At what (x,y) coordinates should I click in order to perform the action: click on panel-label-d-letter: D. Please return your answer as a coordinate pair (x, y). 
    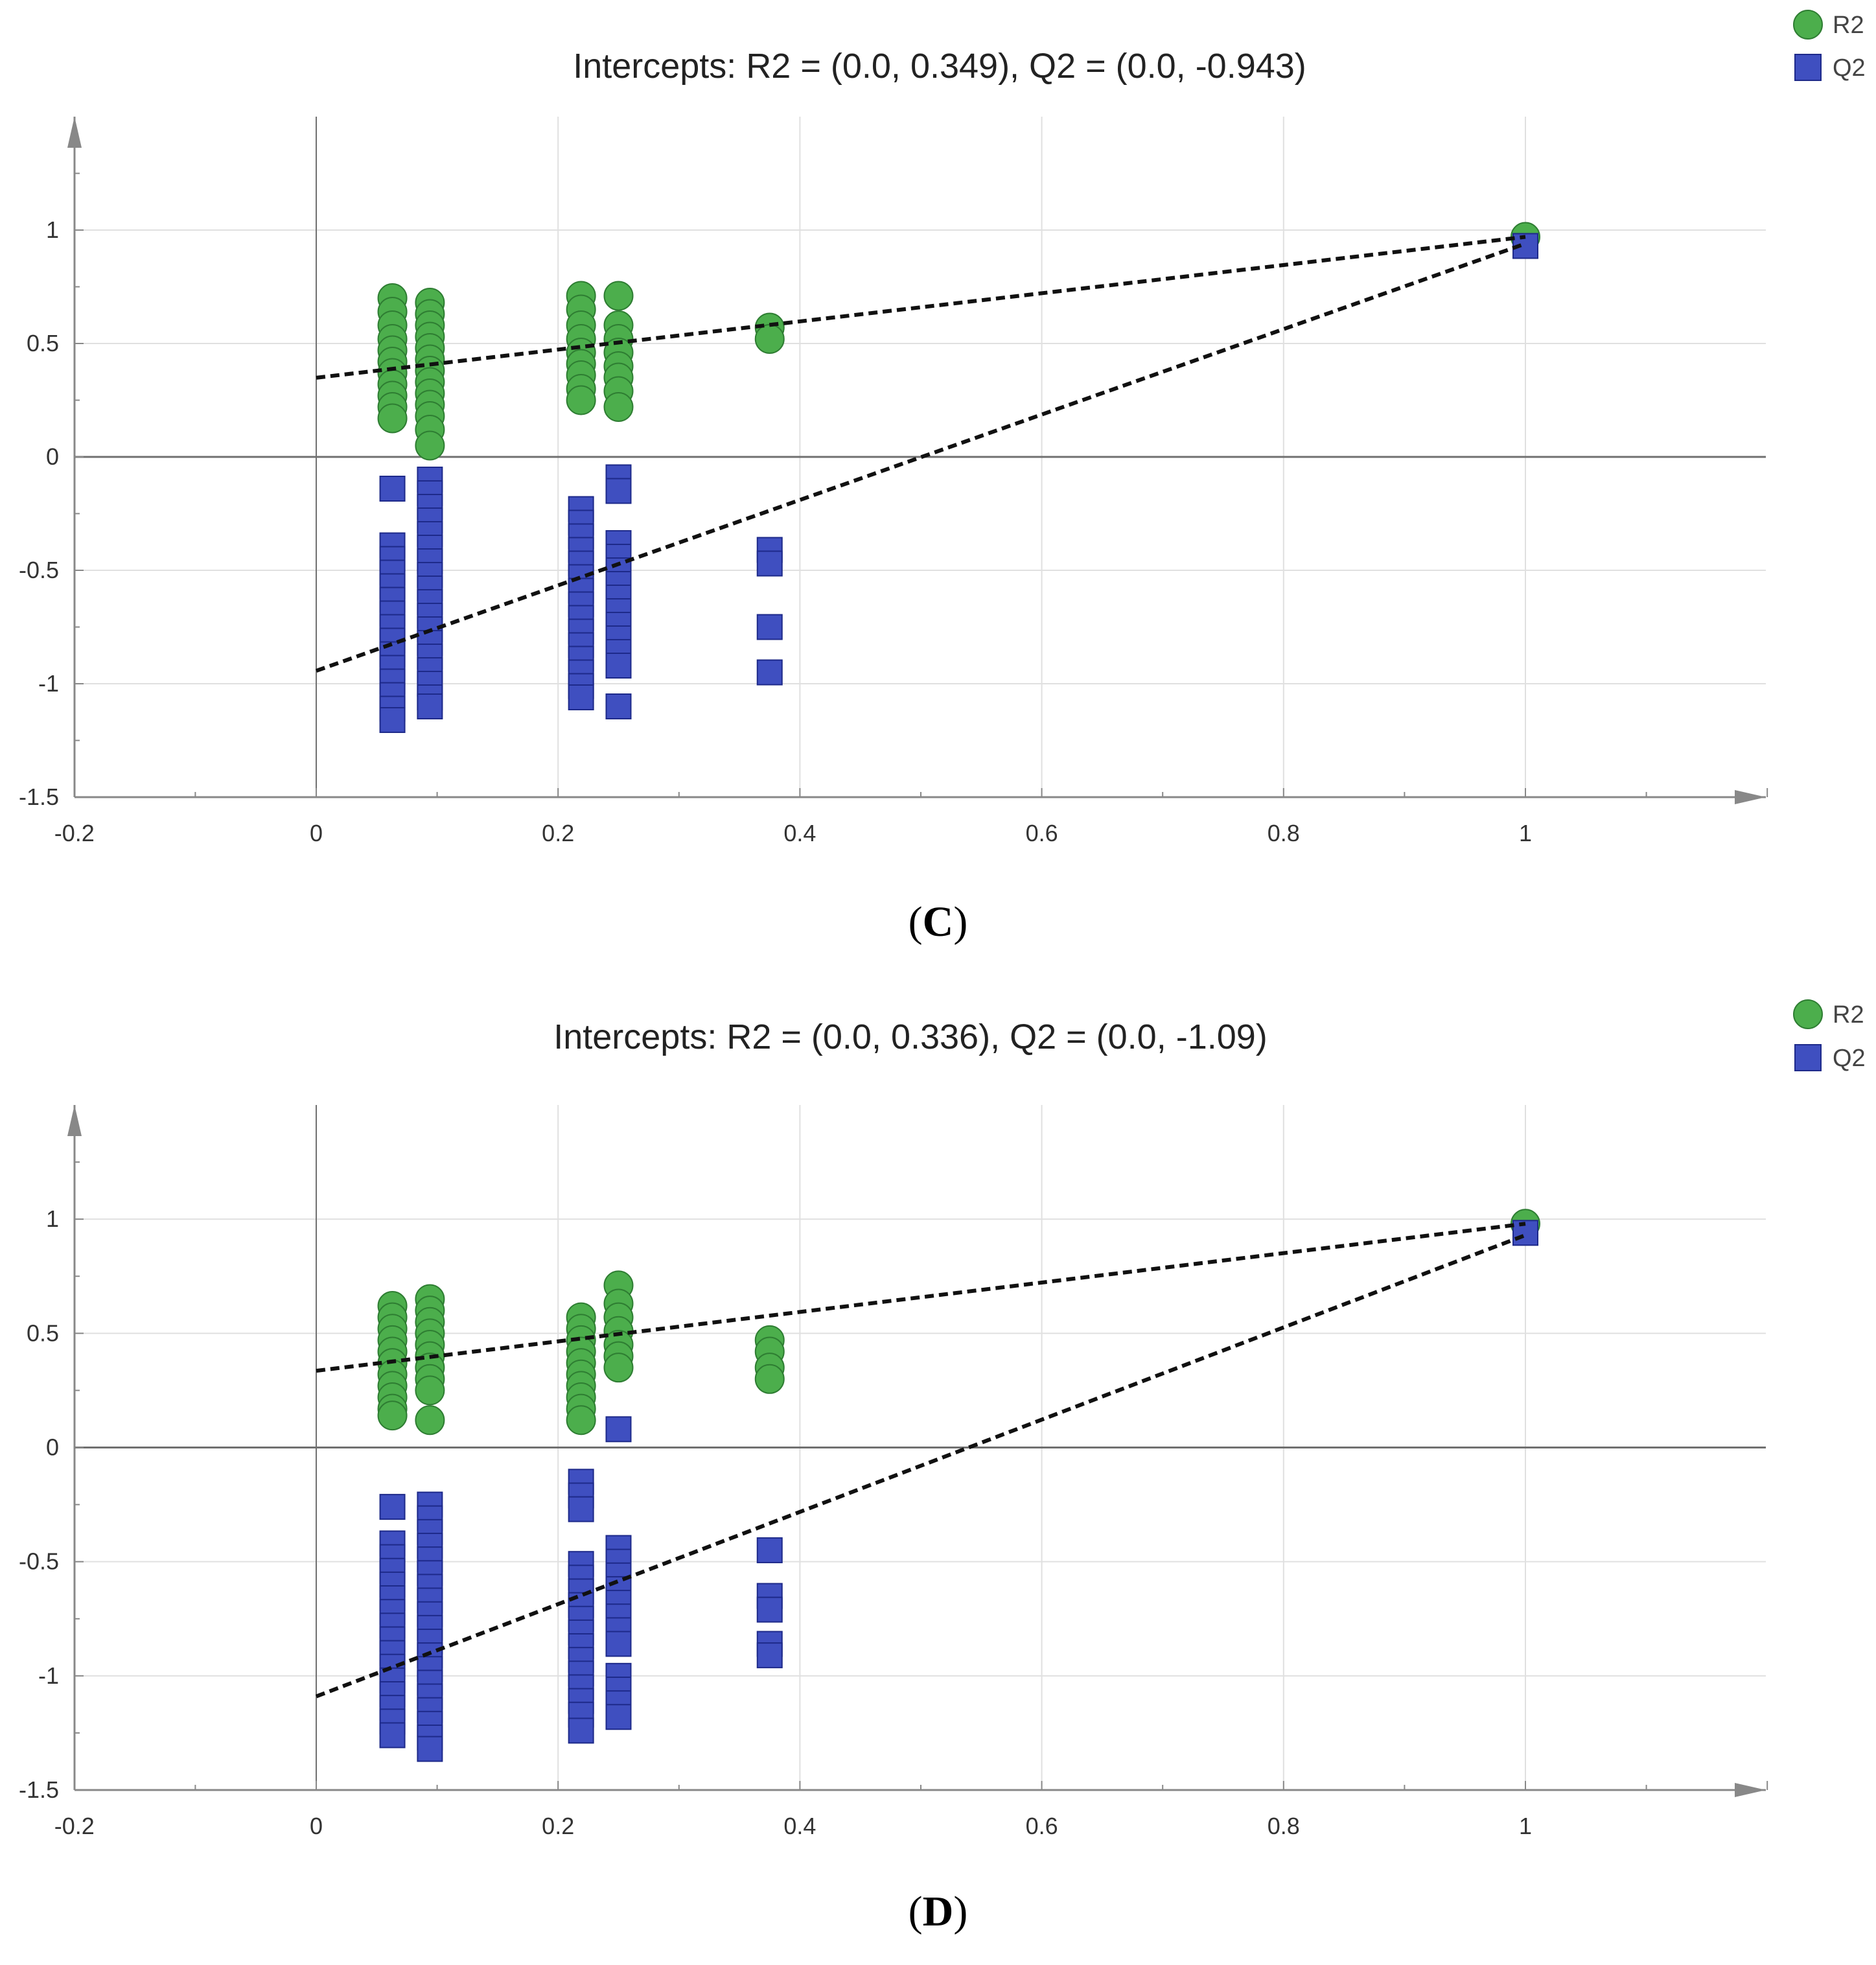
    Looking at the image, I should click on (938, 1911).